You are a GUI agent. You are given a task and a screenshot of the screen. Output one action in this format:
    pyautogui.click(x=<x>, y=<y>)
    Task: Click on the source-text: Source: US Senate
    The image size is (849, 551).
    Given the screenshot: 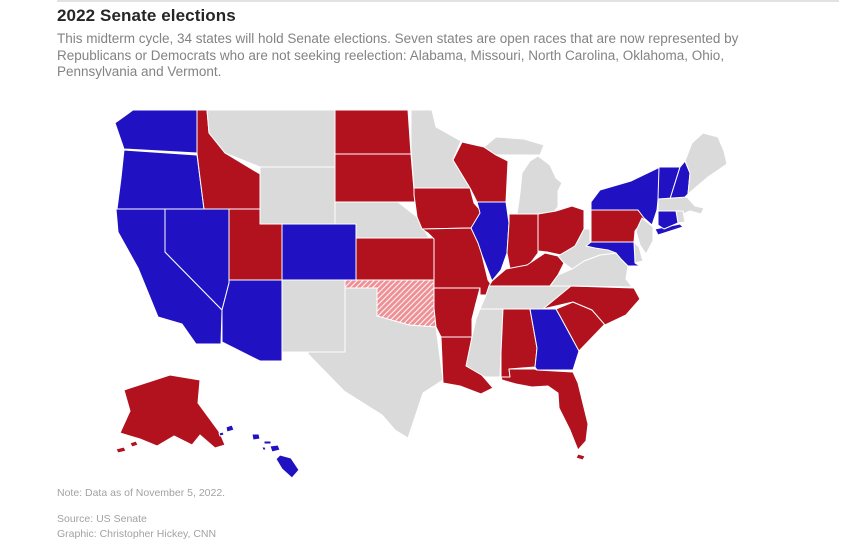 What is the action you would take?
    pyautogui.click(x=102, y=519)
    